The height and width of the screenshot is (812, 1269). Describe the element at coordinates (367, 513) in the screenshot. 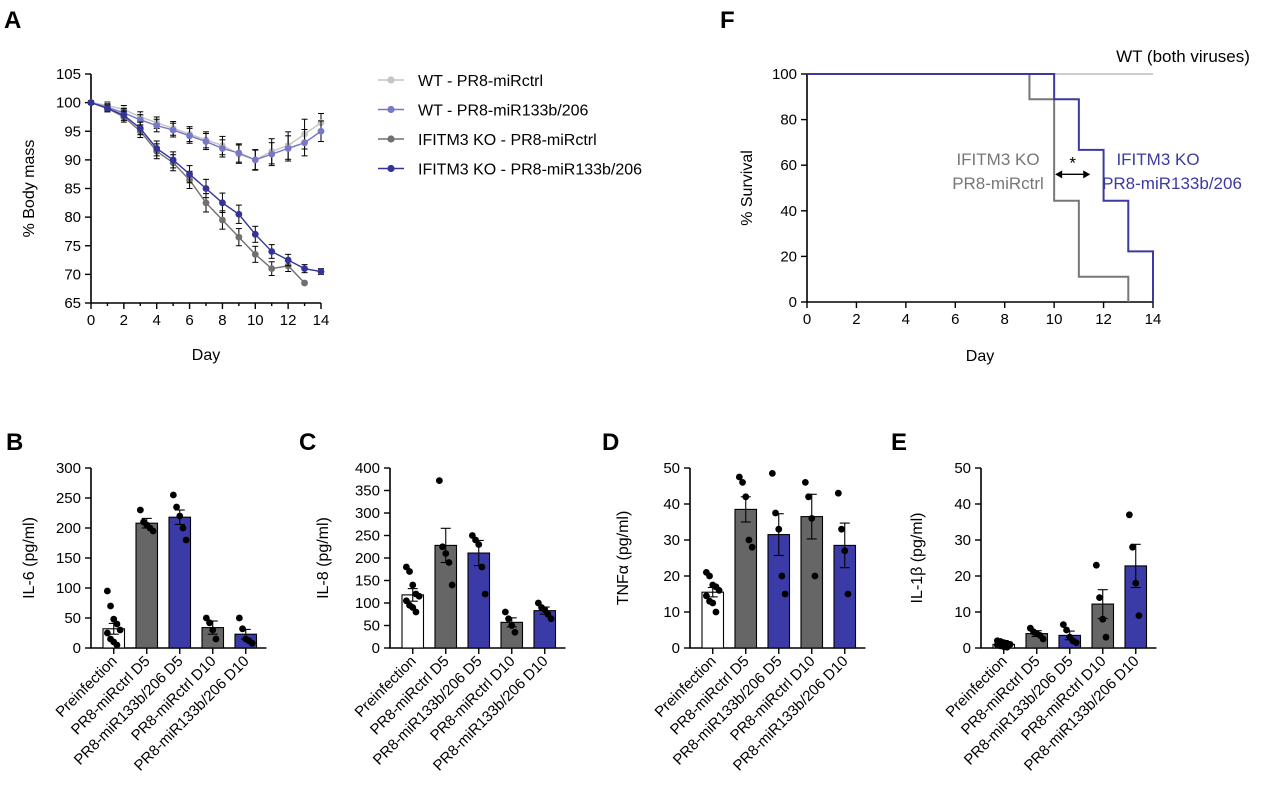

I see `panel-c-ytick-label: 300` at that location.